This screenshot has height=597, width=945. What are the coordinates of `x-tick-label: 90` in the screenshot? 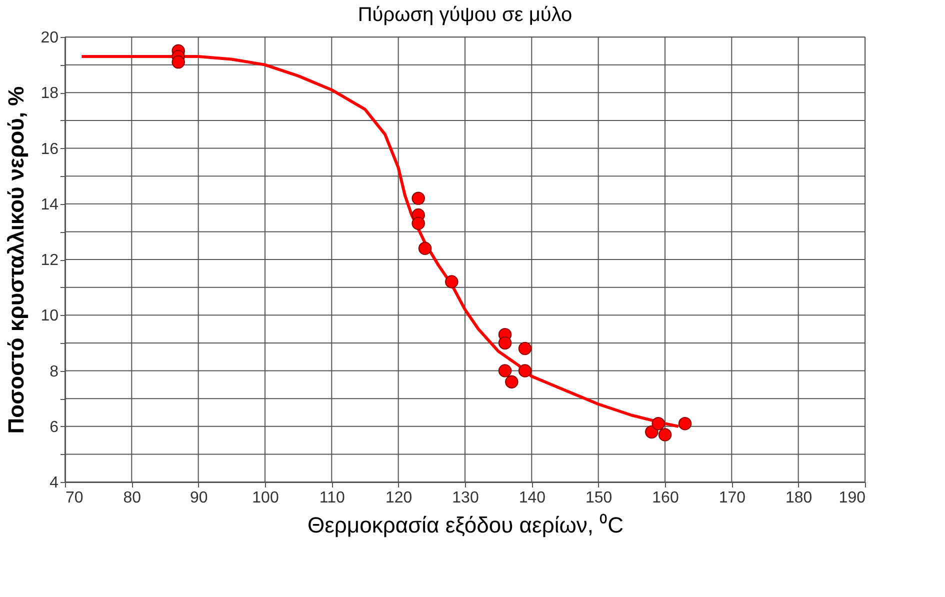 It's located at (199, 498).